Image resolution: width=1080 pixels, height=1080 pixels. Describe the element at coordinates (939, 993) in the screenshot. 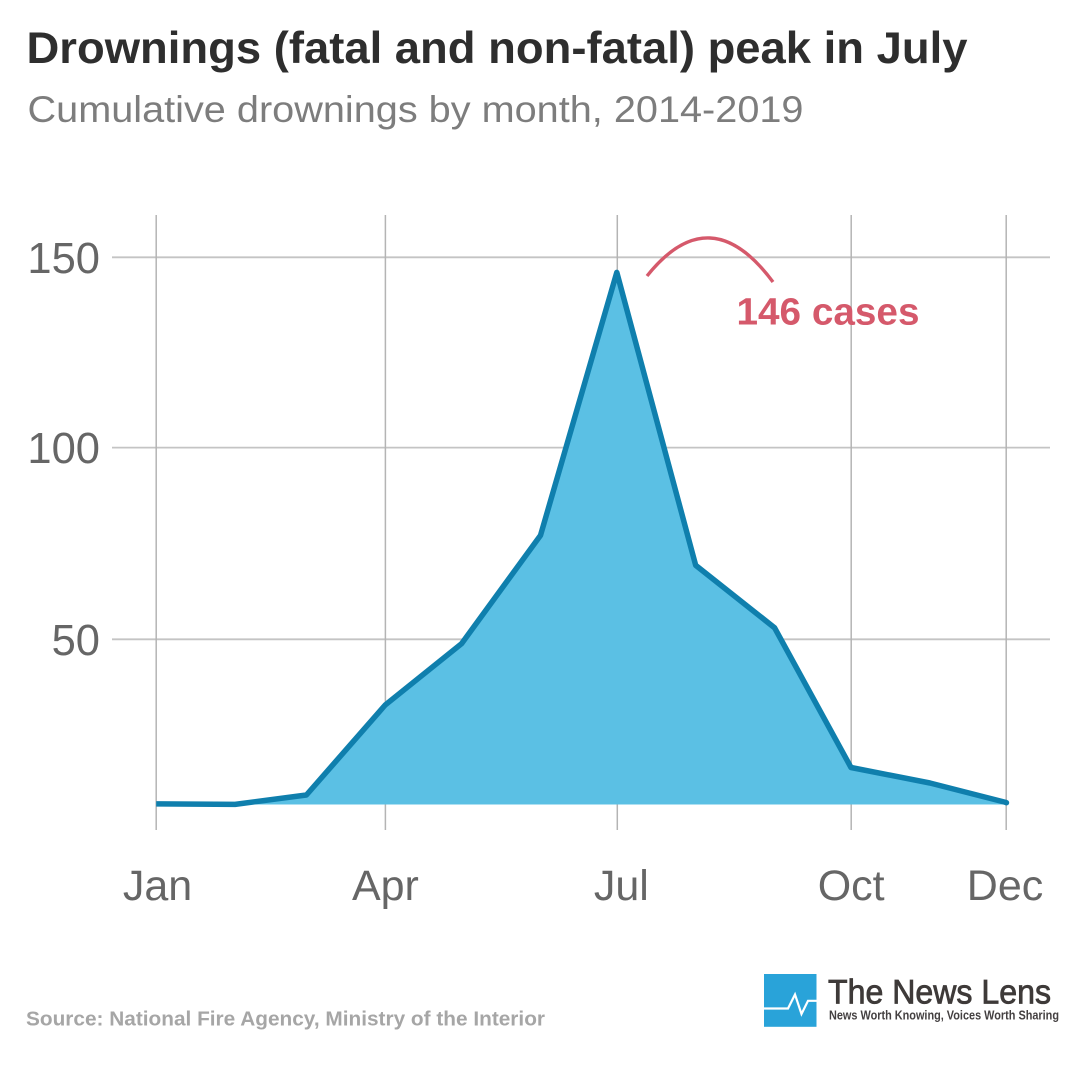

I see `svg-text: The News Lens` at that location.